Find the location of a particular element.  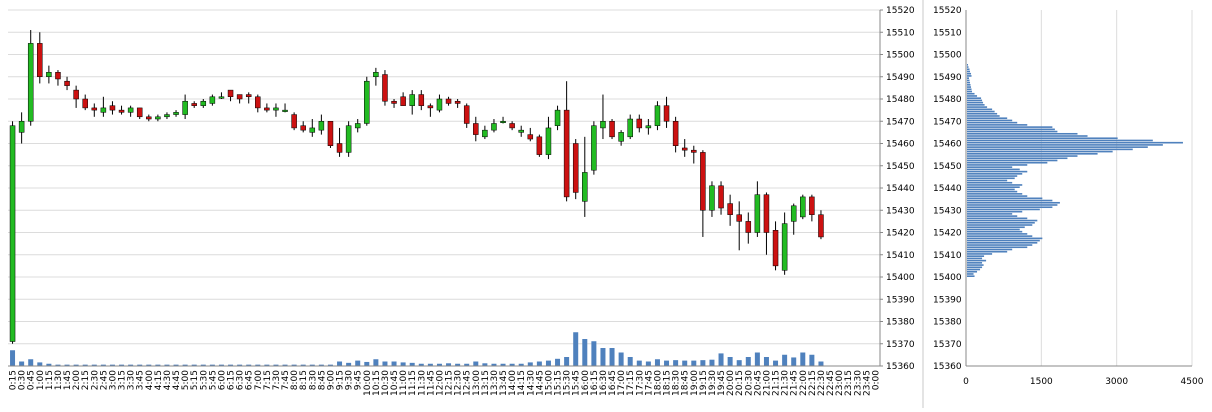

main-x-tick-label: 22:15 is located at coordinates (813, 383).